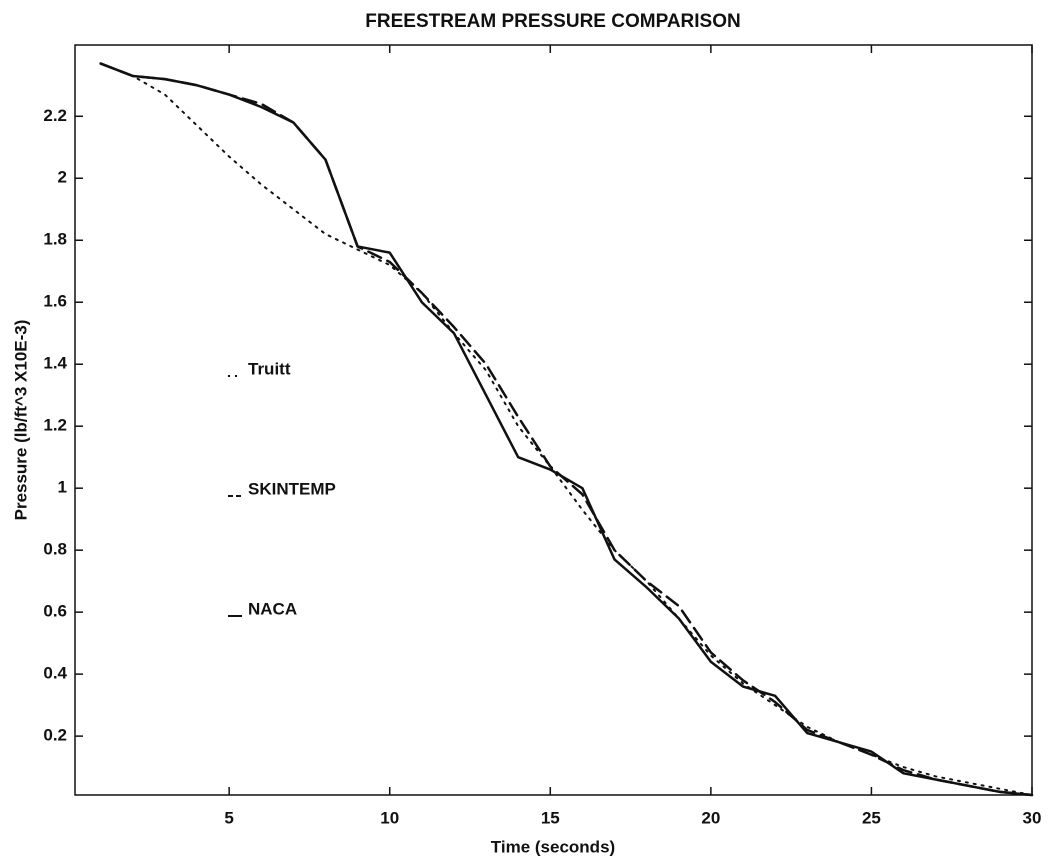 This screenshot has height=862, width=1049. I want to click on x-tick-label: 30, so click(1032, 817).